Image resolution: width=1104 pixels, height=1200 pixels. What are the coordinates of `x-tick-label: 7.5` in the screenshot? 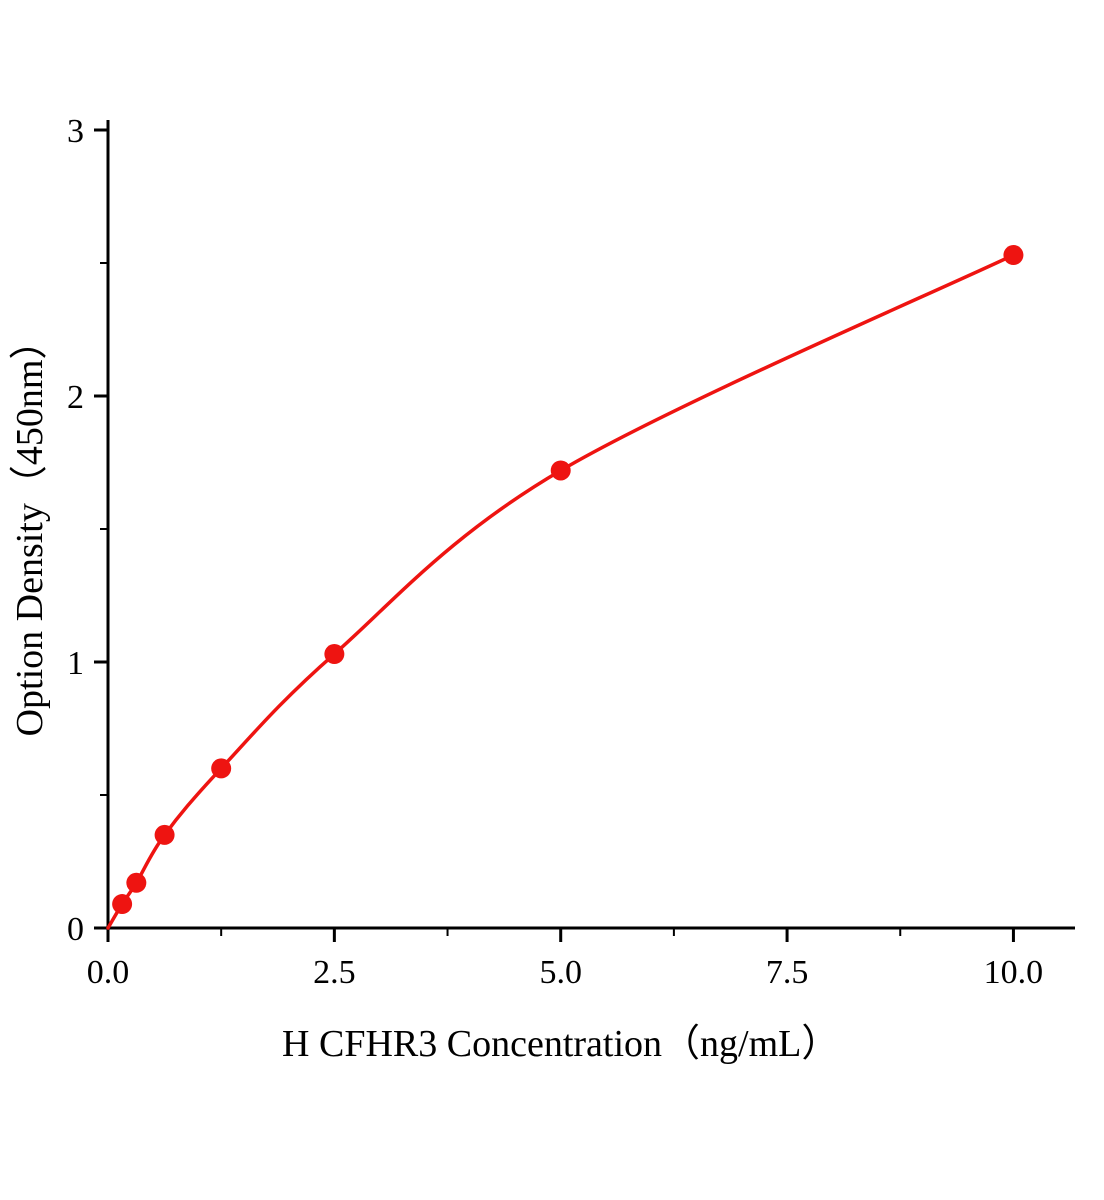 It's located at (787, 972).